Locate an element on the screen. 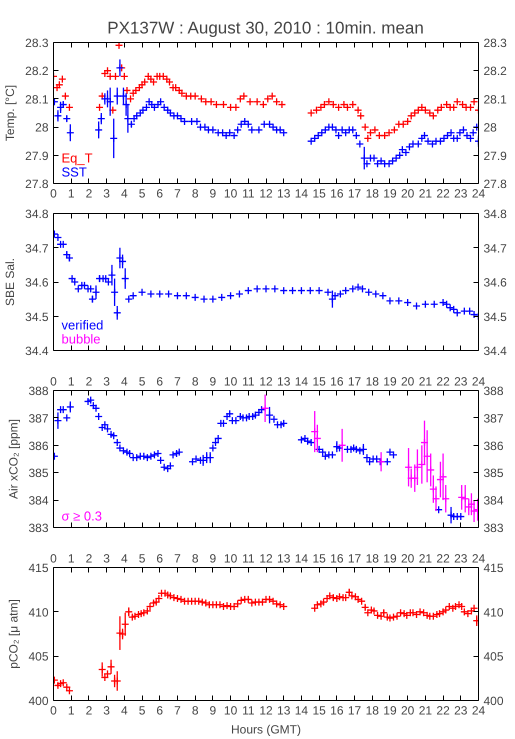 The image size is (515, 739). text: Eq_T is located at coordinates (77, 158).